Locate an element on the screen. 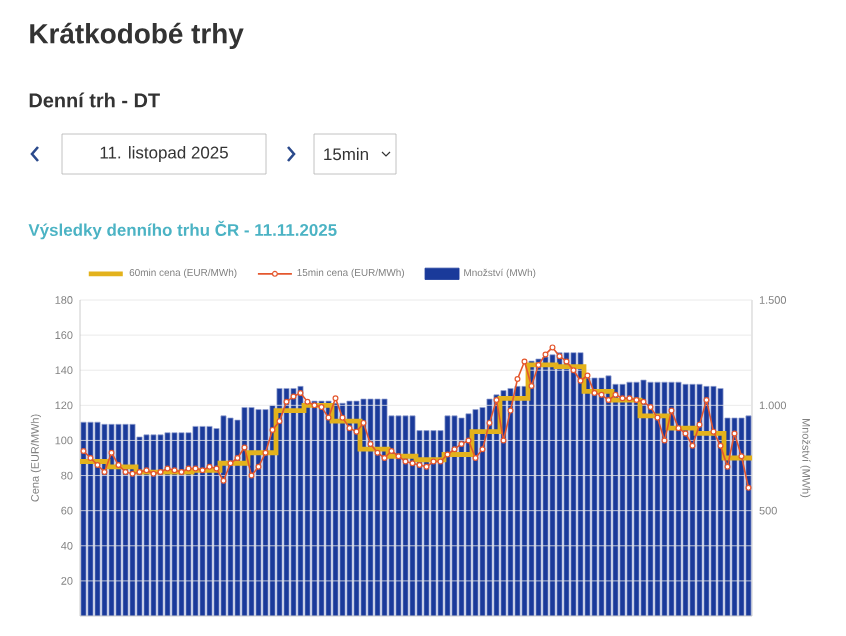  text: Krátkodobé trhy is located at coordinates (137, 36).